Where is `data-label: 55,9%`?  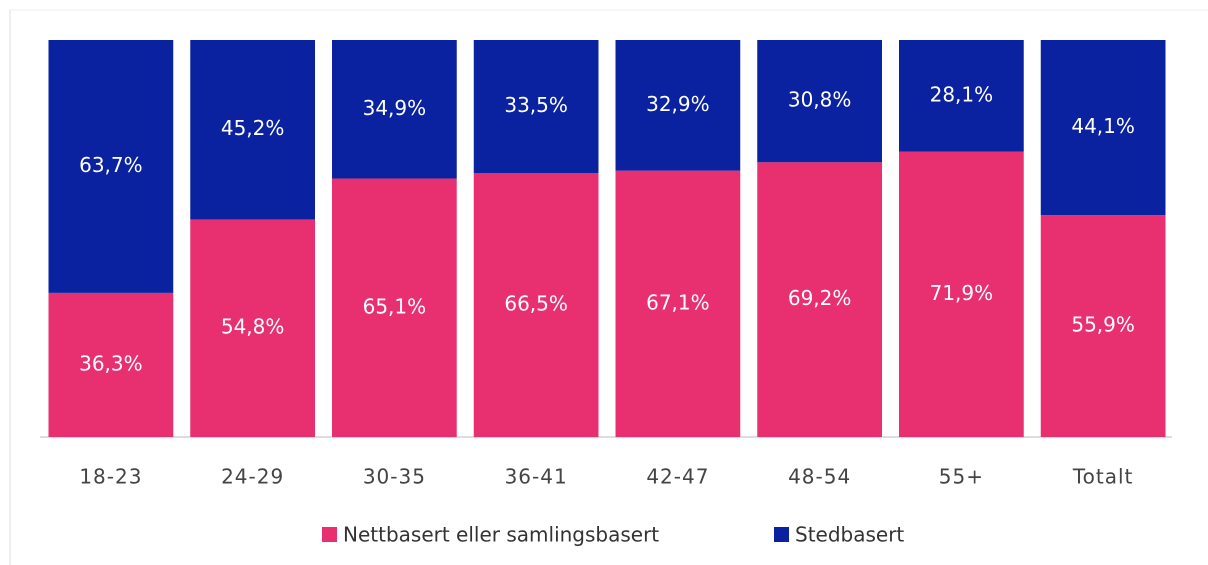
data-label: 55,9% is located at coordinates (1103, 325).